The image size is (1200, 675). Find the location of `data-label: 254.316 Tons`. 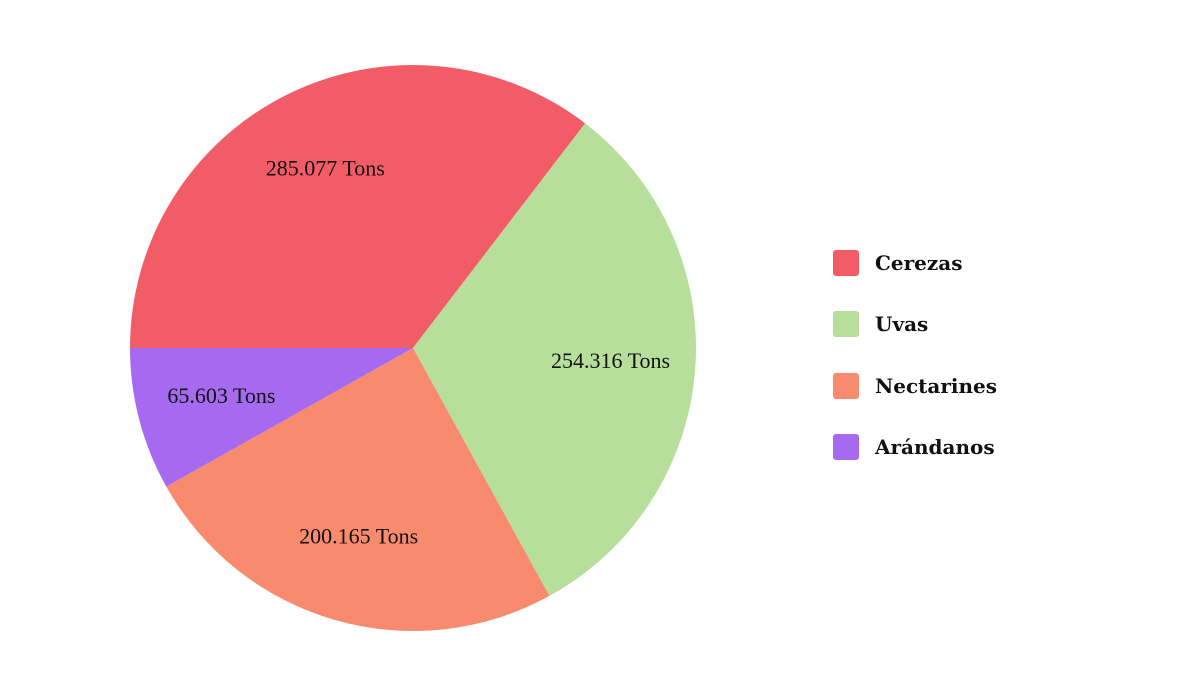

data-label: 254.316 Tons is located at coordinates (610, 360).